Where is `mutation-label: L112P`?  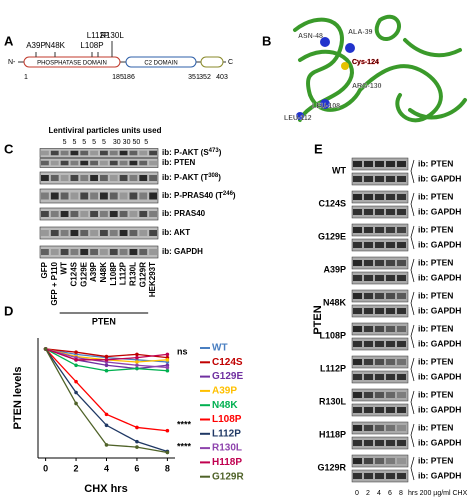
mutation-label: L112P is located at coordinates (98, 35).